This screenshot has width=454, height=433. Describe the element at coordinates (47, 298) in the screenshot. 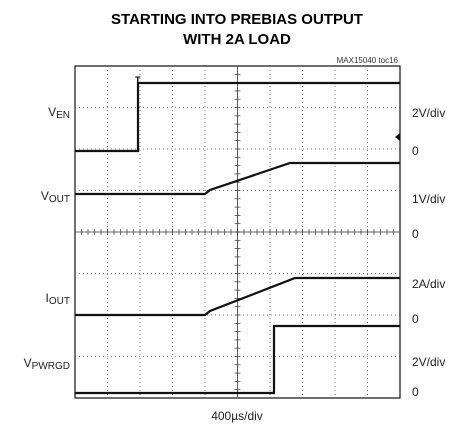

I see `channel-name-main: I` at that location.